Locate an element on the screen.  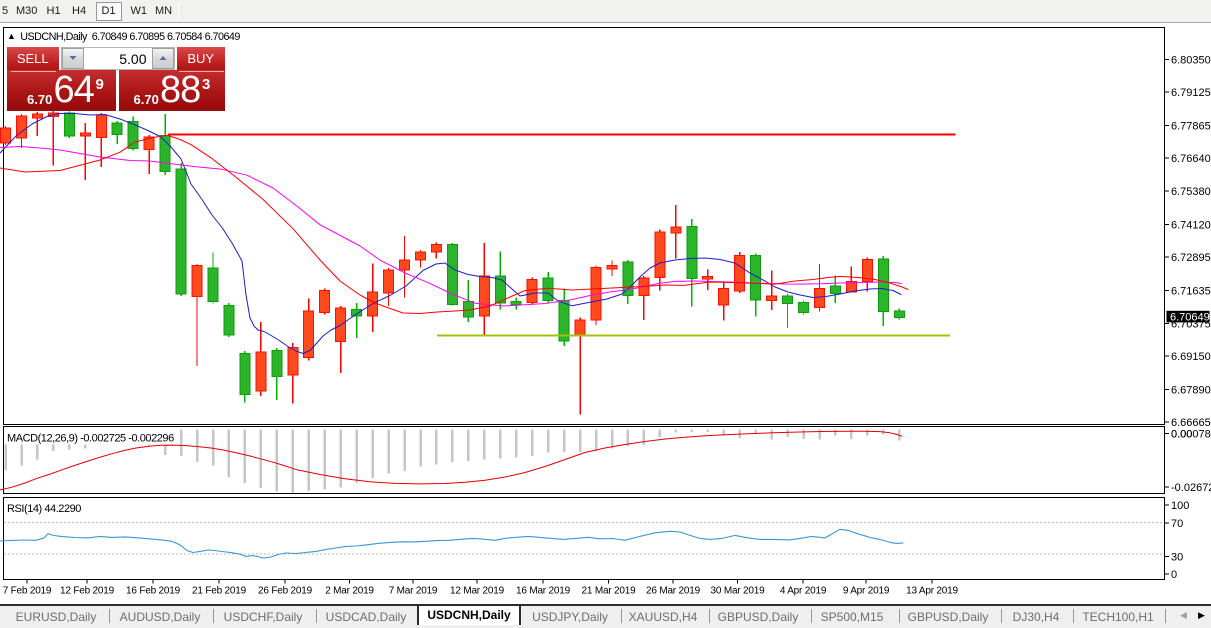
svg-text: 6.75380 is located at coordinates (1191, 192).